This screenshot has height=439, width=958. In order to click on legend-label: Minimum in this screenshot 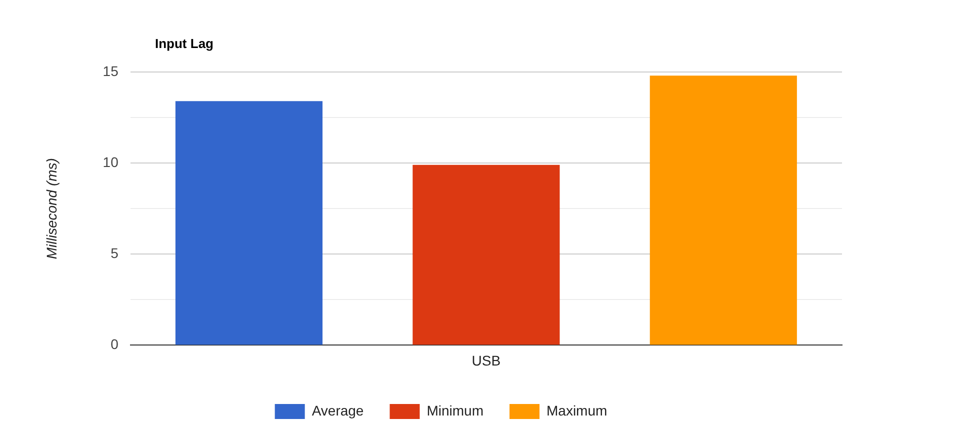, I will do `click(455, 410)`.